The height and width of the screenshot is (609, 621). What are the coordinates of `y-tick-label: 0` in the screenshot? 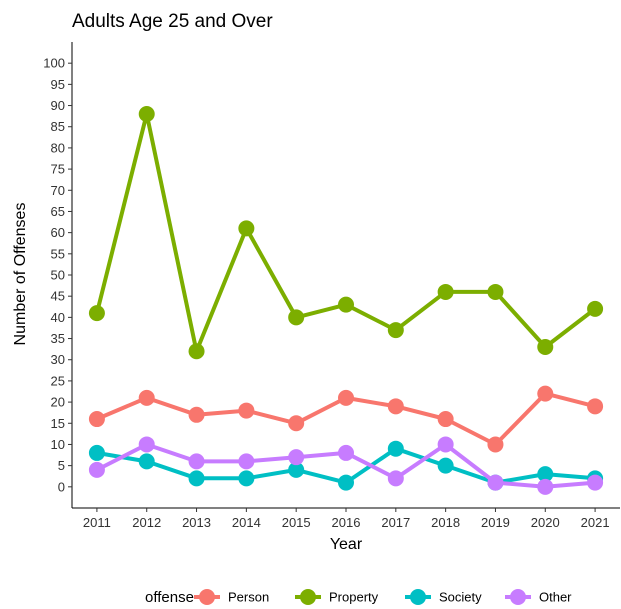 It's located at (61, 486).